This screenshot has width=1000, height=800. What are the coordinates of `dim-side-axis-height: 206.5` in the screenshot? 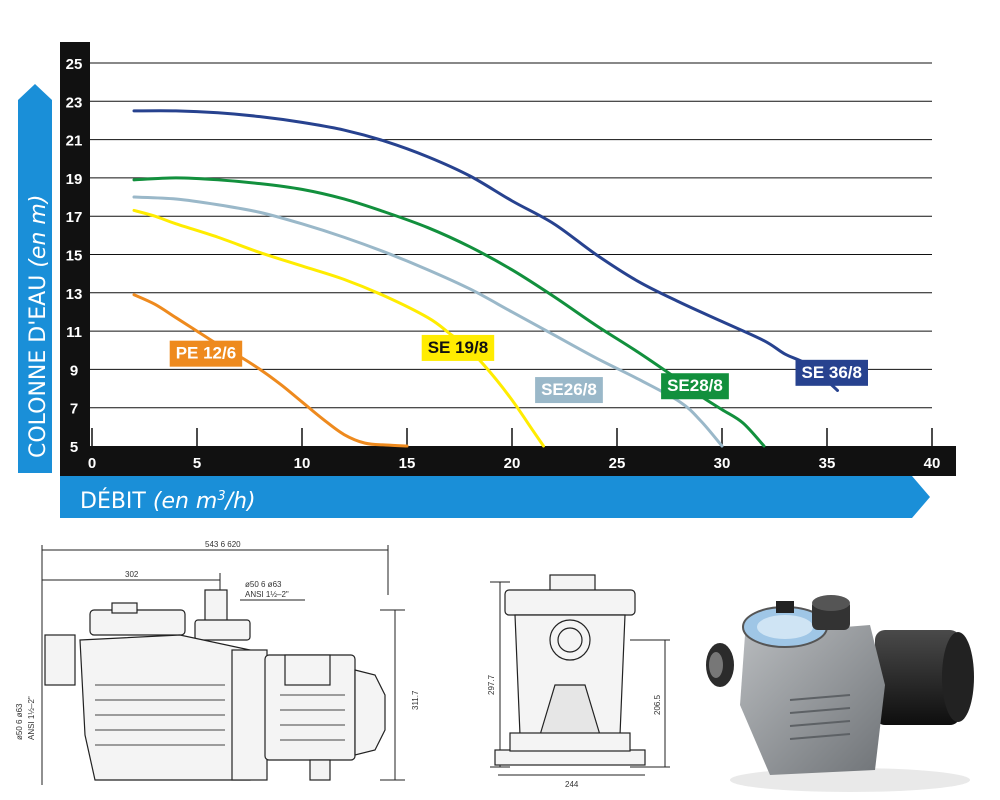 It's located at (657, 704).